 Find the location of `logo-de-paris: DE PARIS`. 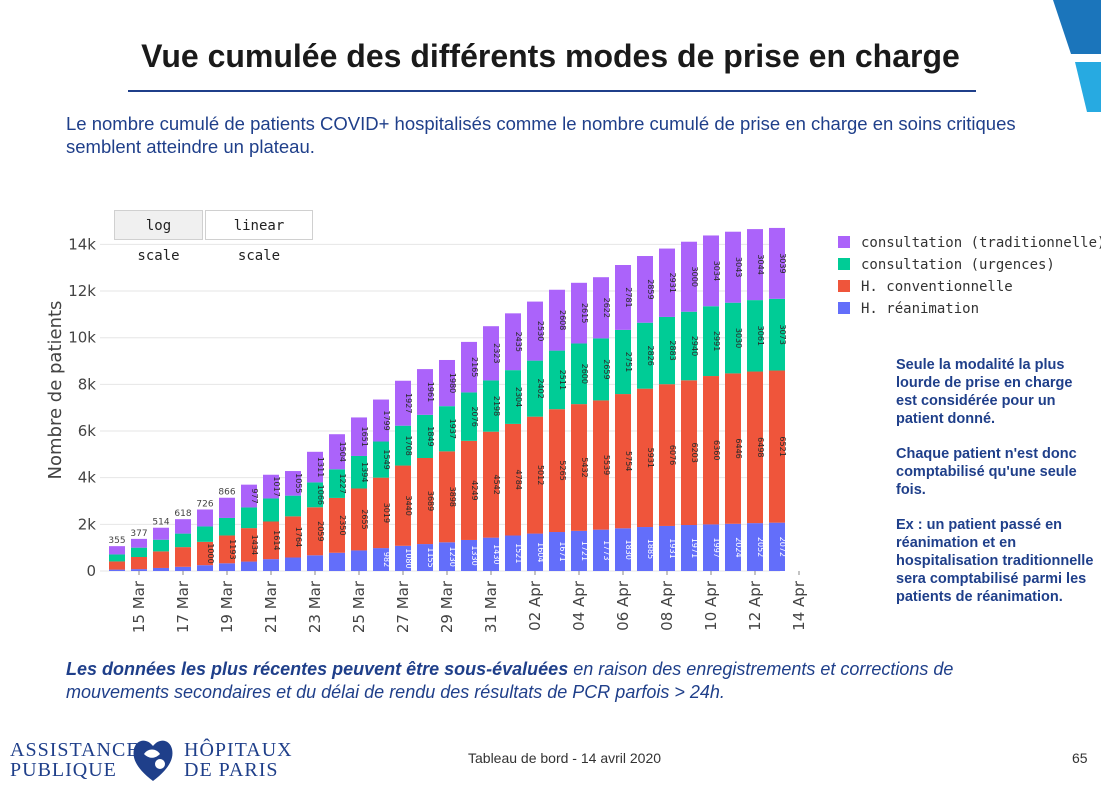

logo-de-paris: DE PARIS is located at coordinates (231, 770).